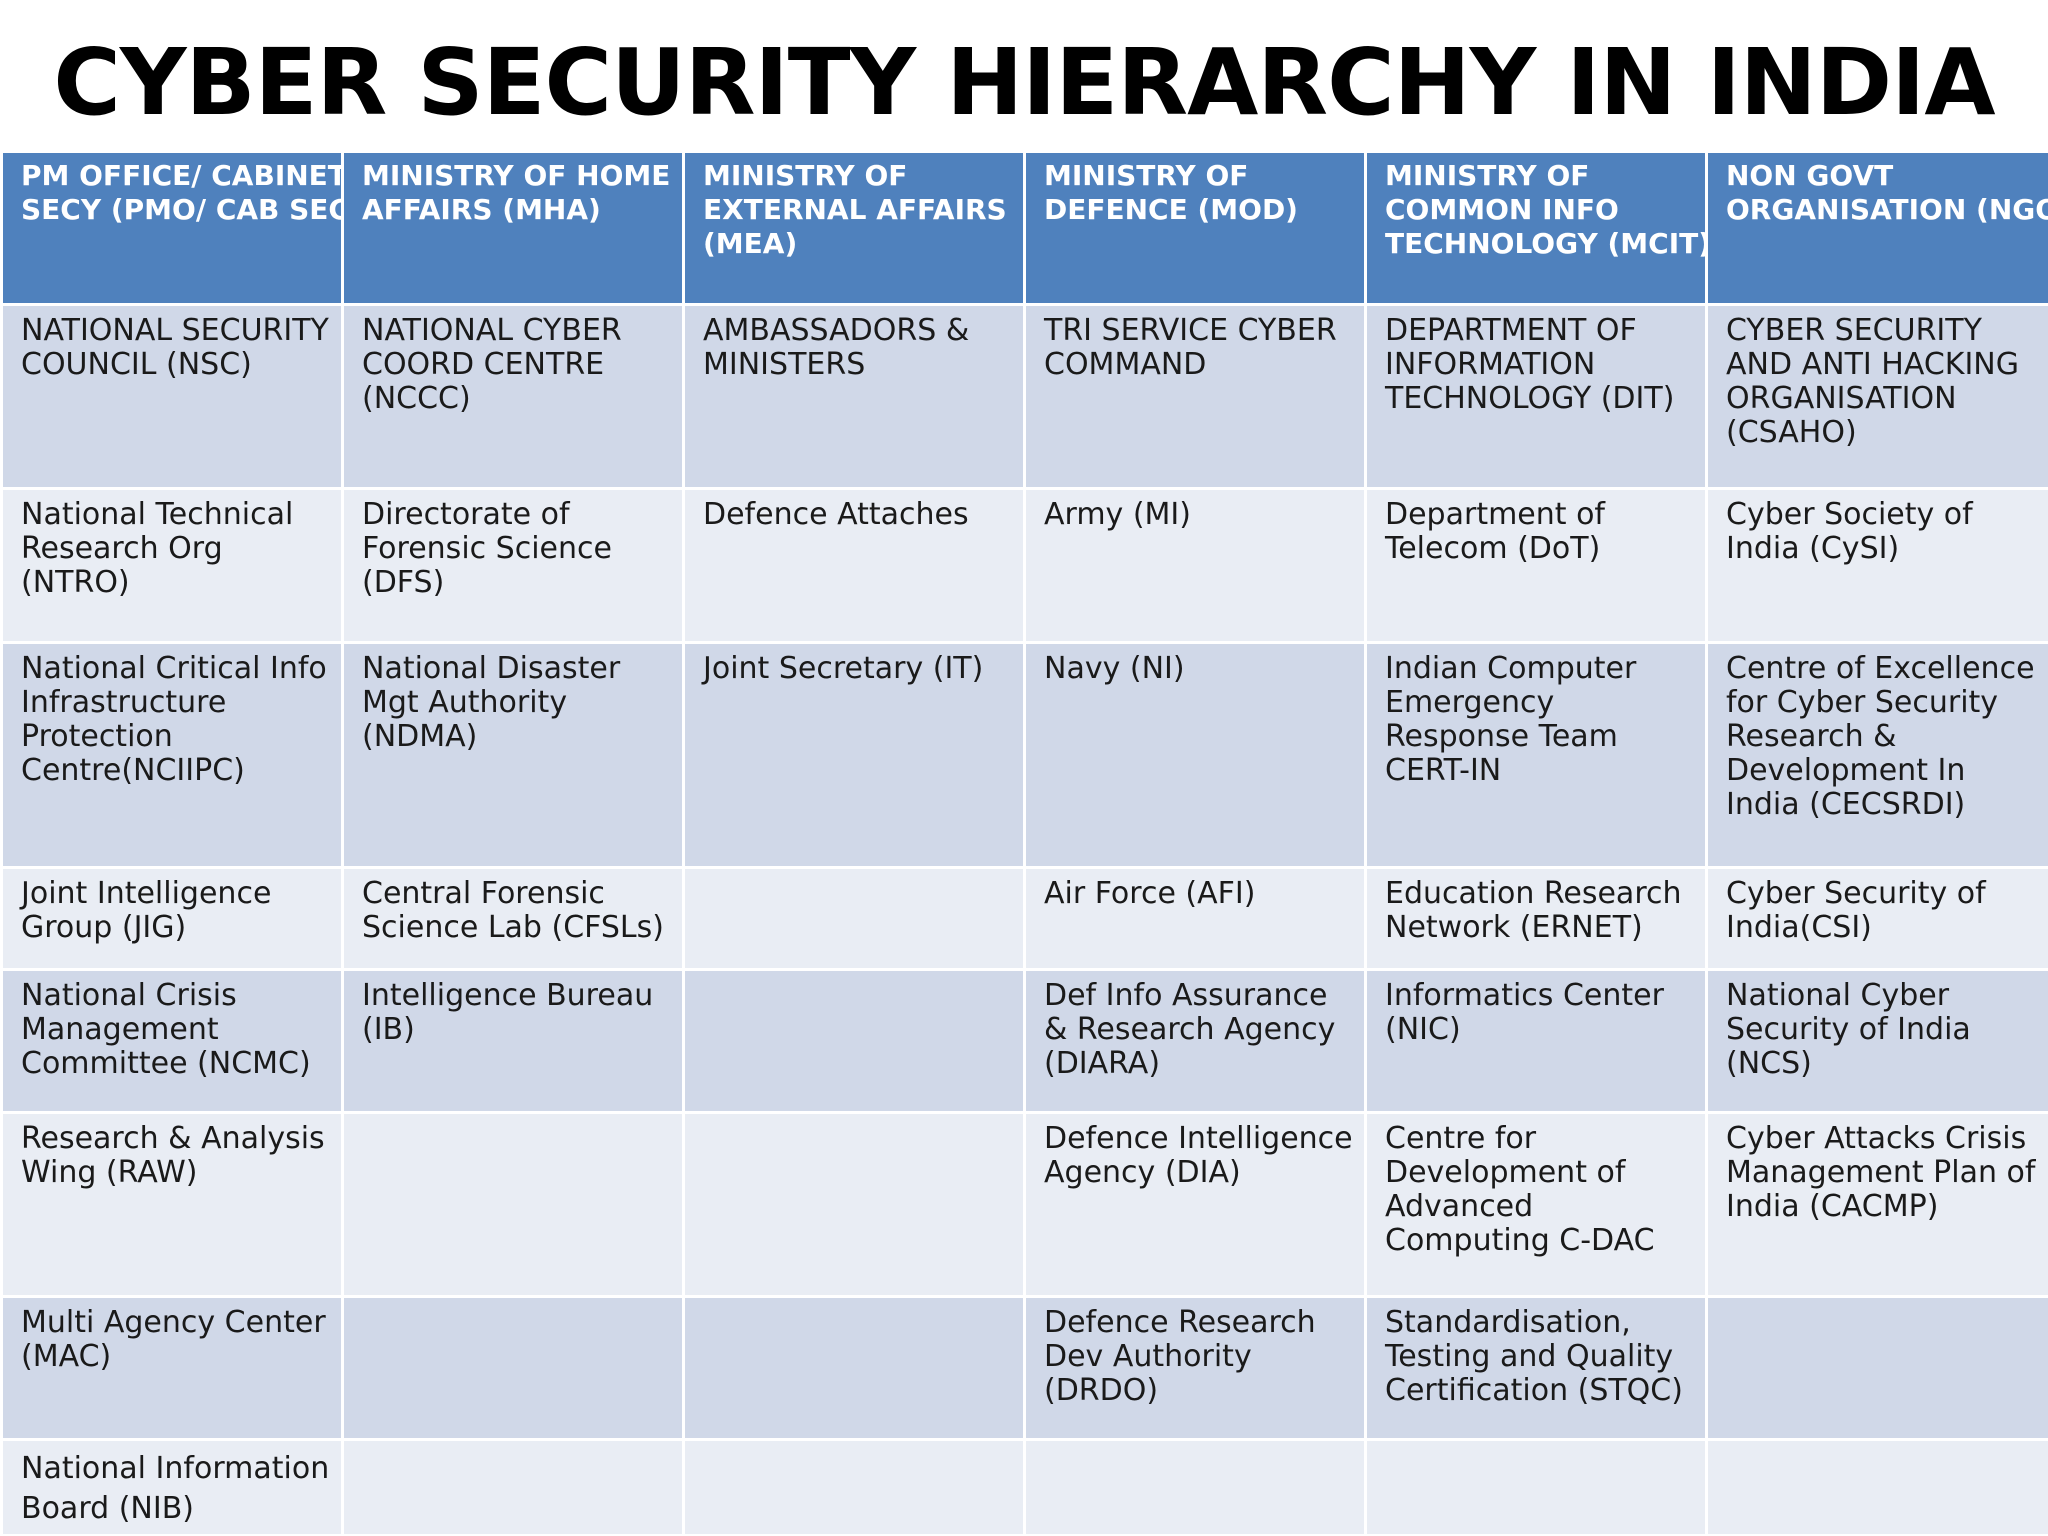 The height and width of the screenshot is (1536, 2048). What do you see at coordinates (182, 209) in the screenshot?
I see `header-line: SECY (PMO/ CAB SEC)` at bounding box center [182, 209].